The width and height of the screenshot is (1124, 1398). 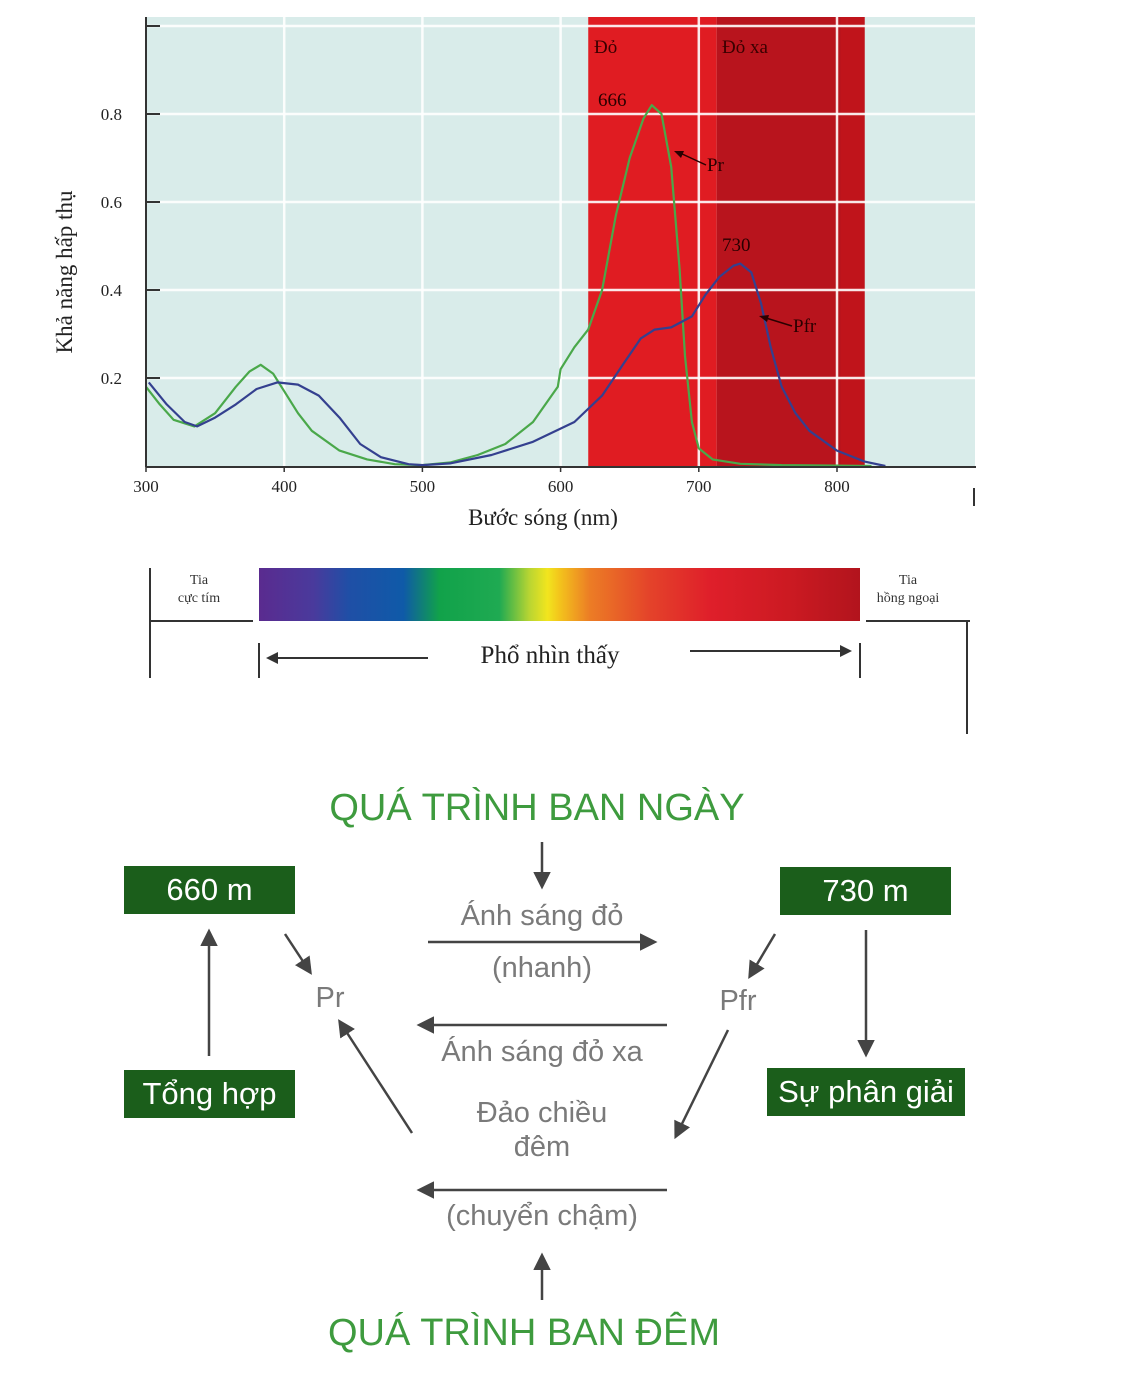 I want to click on ir-label-line-1: Tia, so click(x=908, y=580).